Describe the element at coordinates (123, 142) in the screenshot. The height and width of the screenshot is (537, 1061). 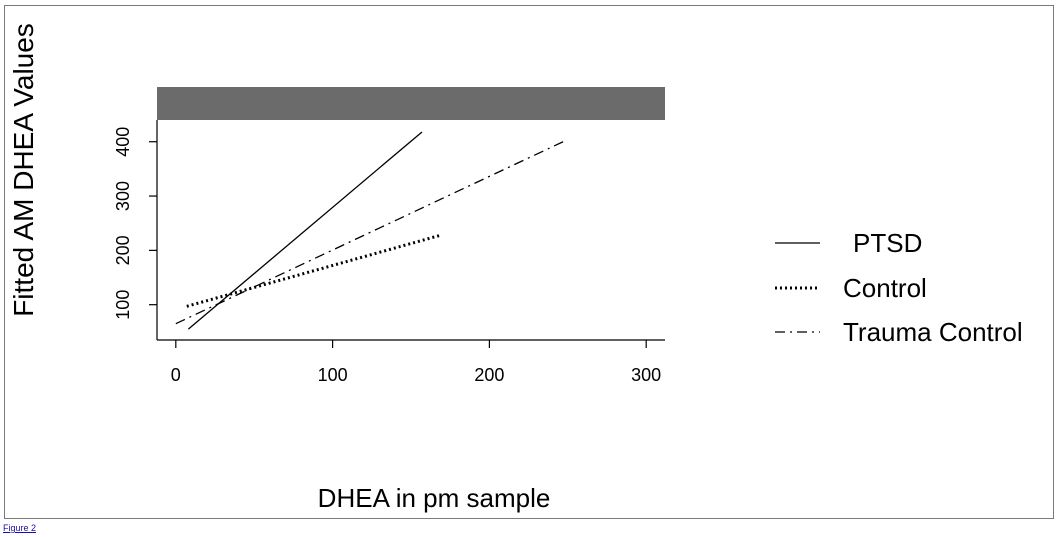
I see `y-tick-label: 400` at that location.